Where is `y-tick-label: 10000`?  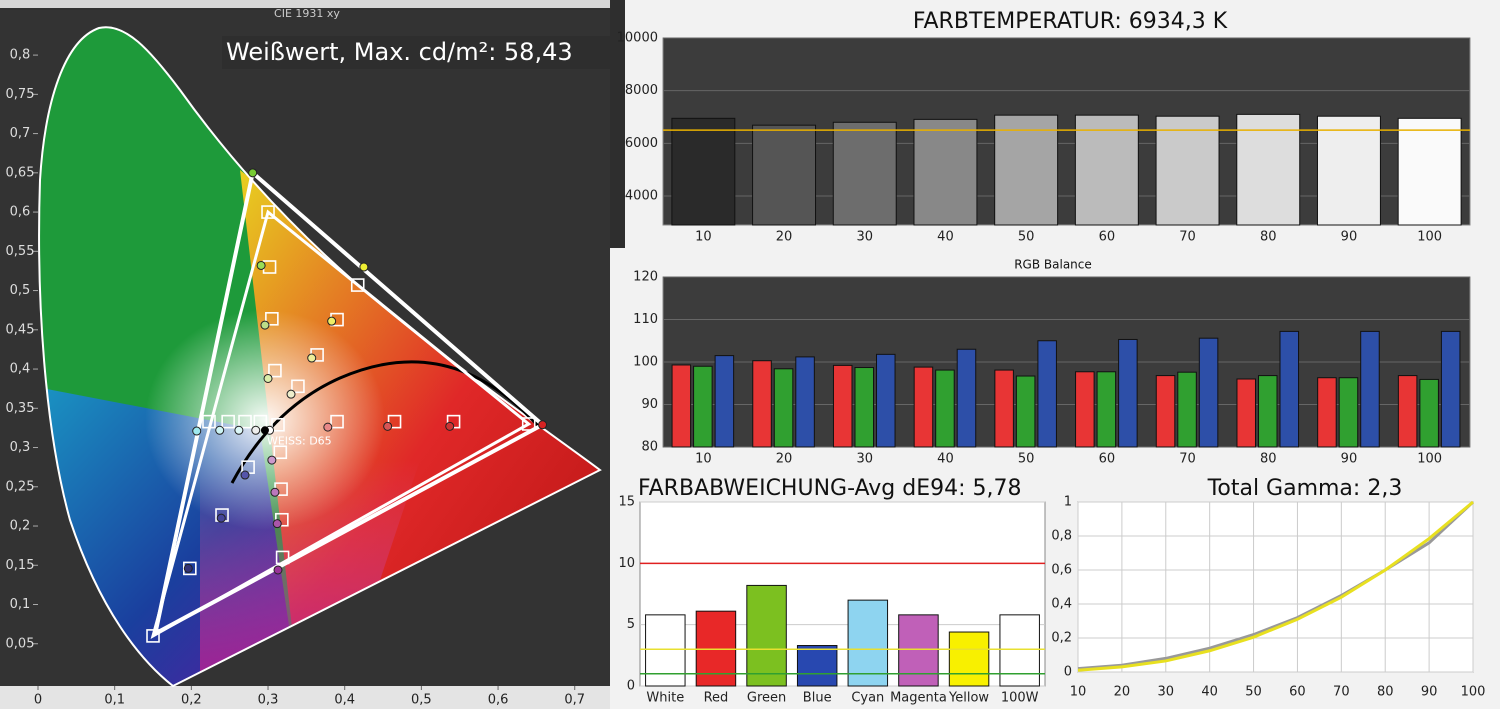 y-tick-label: 10000 is located at coordinates (637, 38).